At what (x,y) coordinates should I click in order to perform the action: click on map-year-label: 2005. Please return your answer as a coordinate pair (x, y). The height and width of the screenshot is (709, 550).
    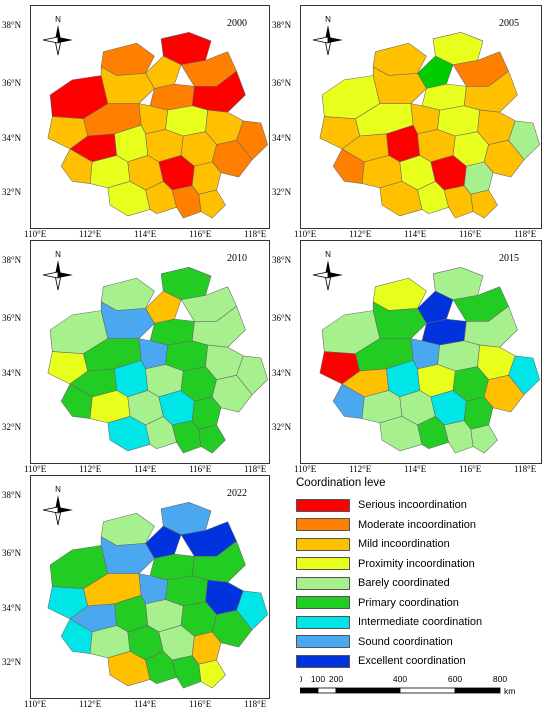
    Looking at the image, I should click on (509, 23).